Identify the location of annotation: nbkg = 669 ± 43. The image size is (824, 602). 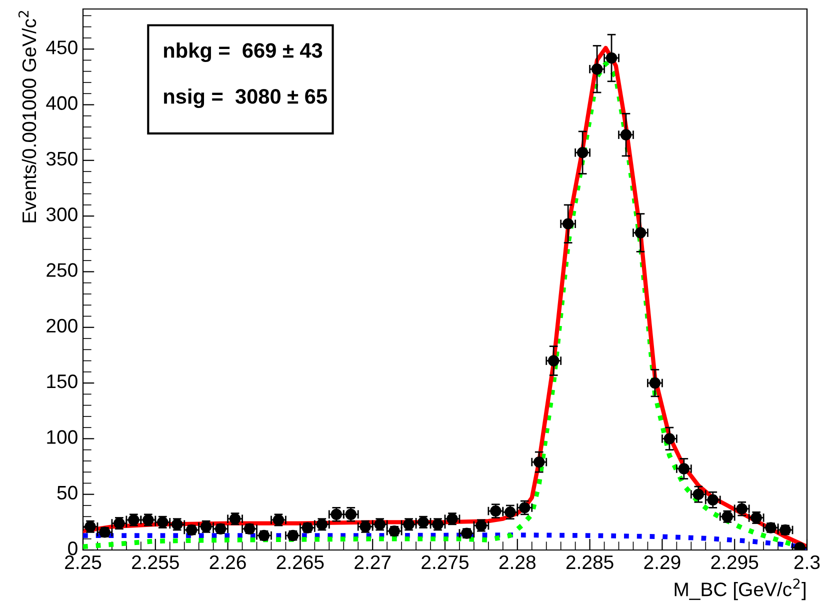
(243, 52).